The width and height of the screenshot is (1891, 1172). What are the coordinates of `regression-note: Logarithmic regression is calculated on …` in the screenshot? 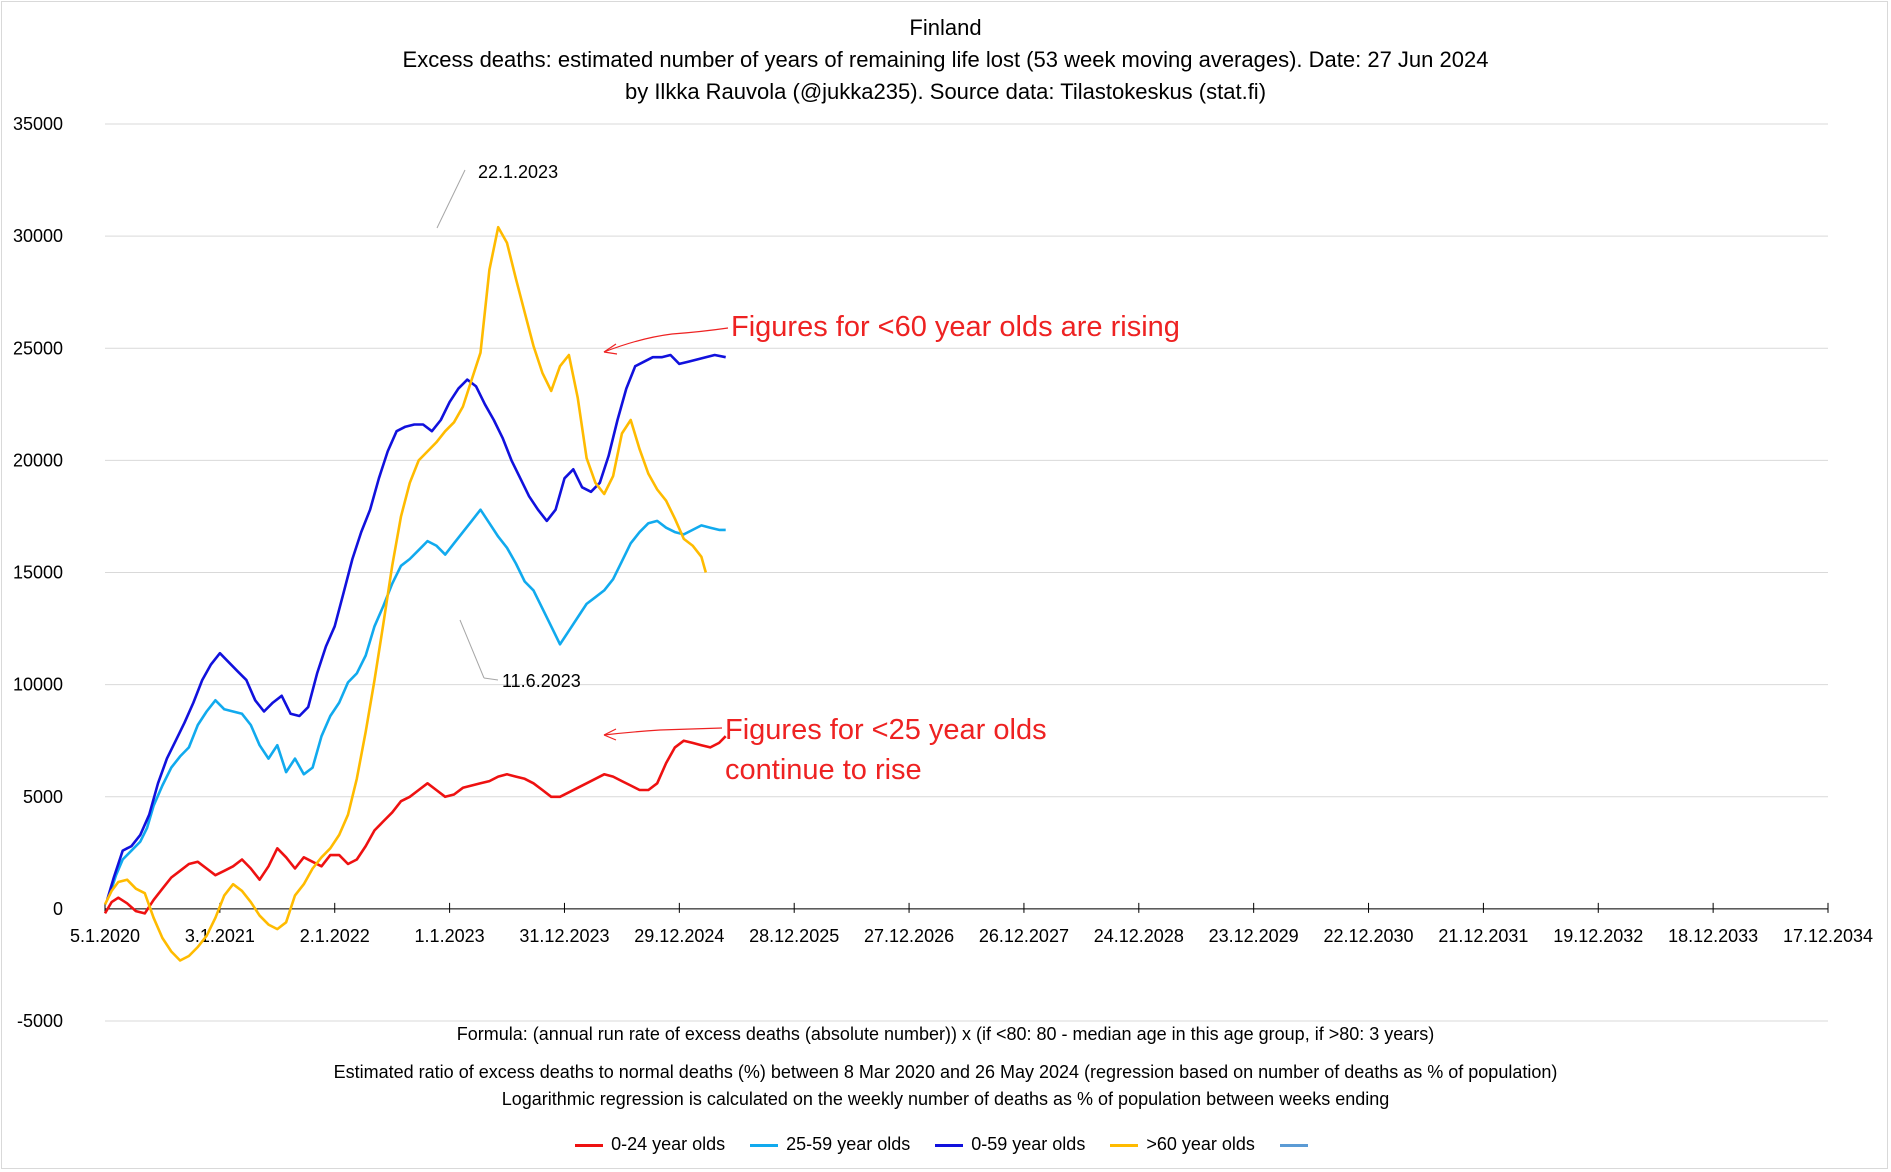 It's located at (945, 1099).